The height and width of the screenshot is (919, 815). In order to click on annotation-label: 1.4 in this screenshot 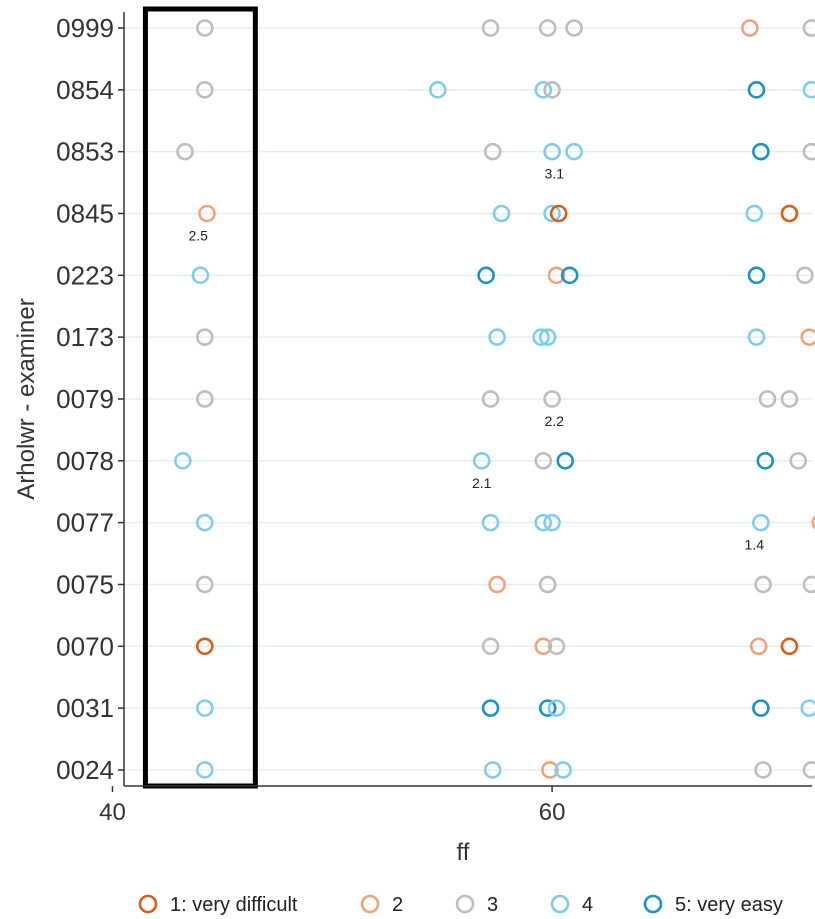, I will do `click(755, 545)`.